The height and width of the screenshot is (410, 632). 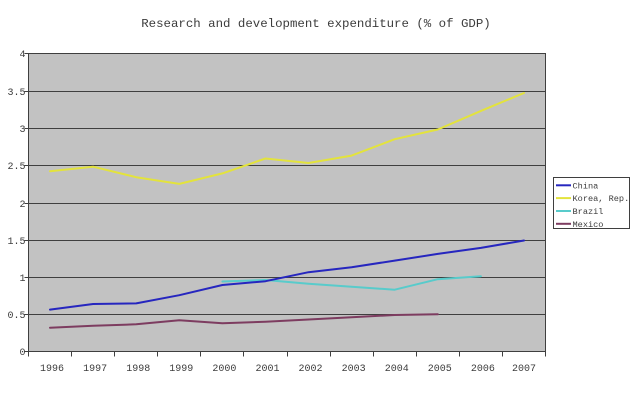 I want to click on svg-text: Brazil, so click(x=588, y=212).